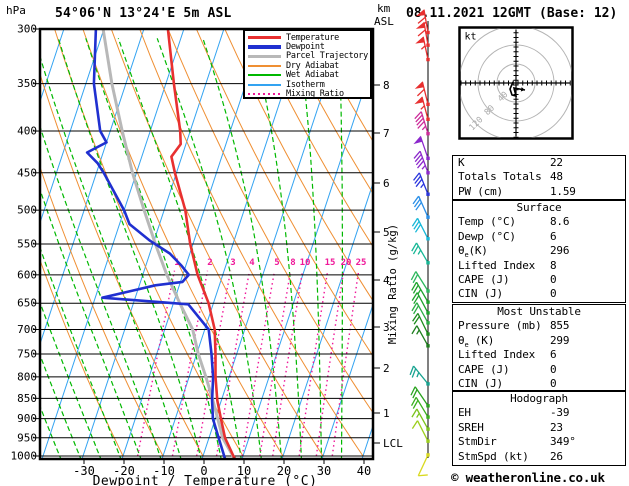  Describe the element at coordinates (386, 183) in the screenshot. I see `km-tick-label: 6` at that location.